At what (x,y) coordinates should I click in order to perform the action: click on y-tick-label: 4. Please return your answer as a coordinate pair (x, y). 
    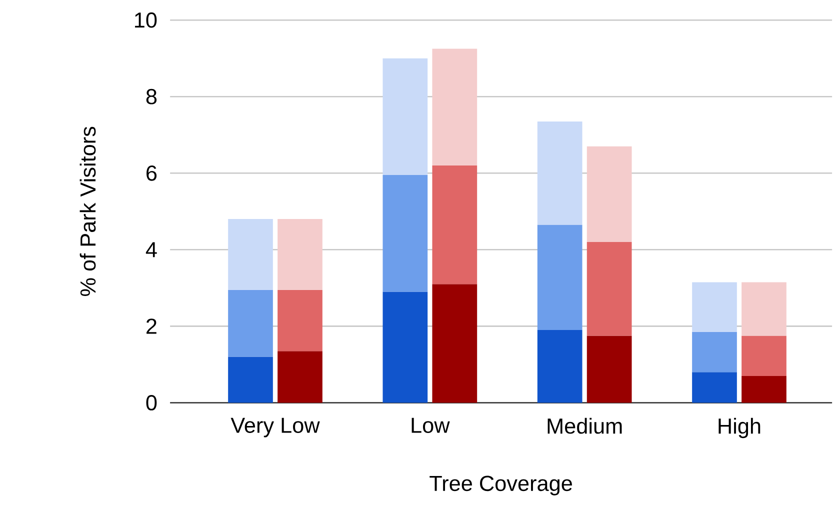
    Looking at the image, I should click on (151, 249).